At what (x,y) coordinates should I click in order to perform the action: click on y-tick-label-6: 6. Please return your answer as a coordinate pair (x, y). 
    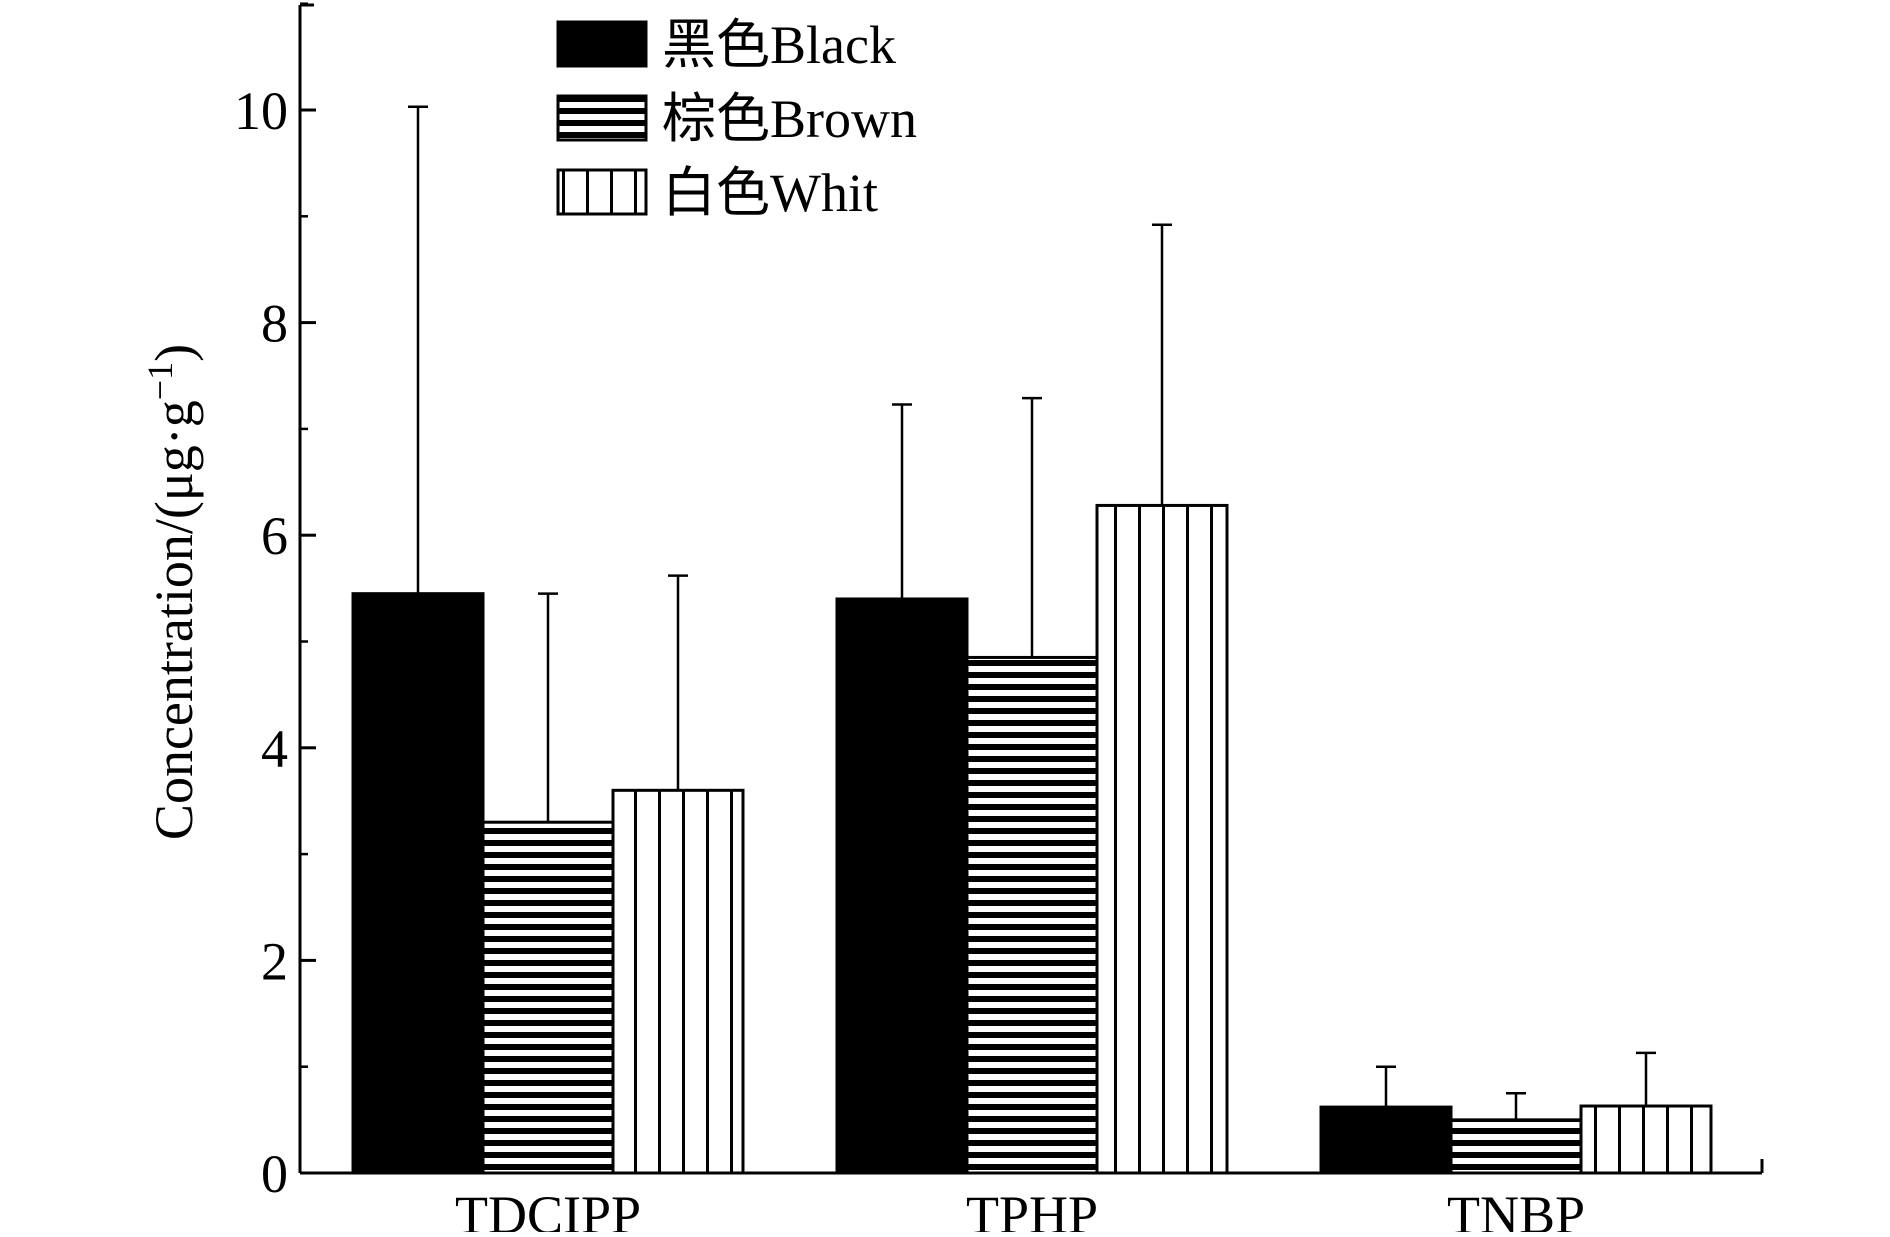
    Looking at the image, I should click on (274, 536).